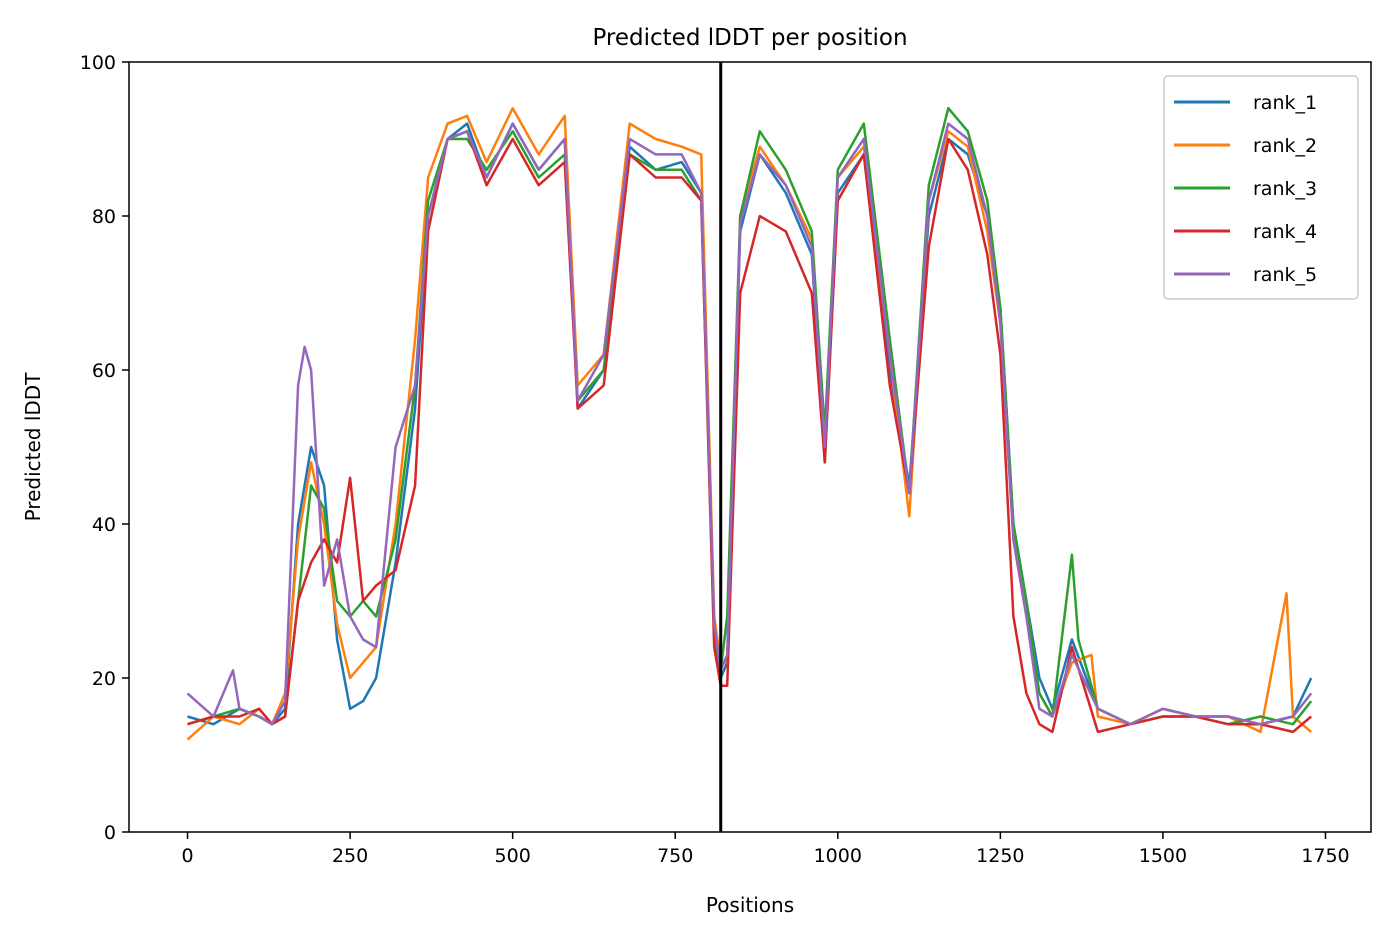 The width and height of the screenshot is (1391, 939). Describe the element at coordinates (33, 447) in the screenshot. I see `y-axis-label: Predicted lDDT` at that location.